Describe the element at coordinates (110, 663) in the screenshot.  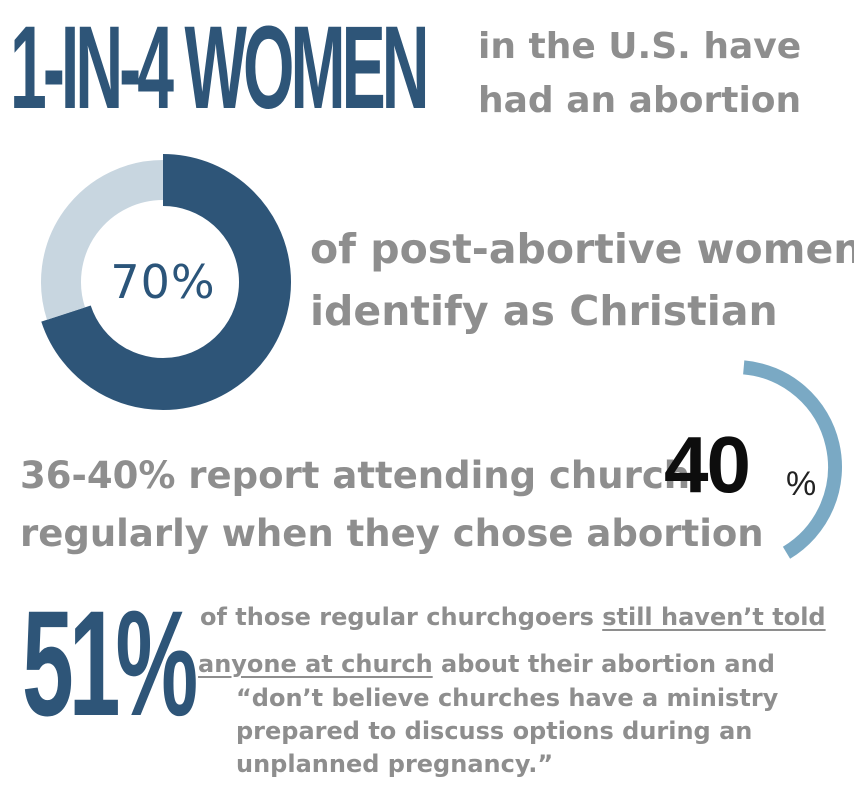
I see `big-51-percent: 51%` at that location.